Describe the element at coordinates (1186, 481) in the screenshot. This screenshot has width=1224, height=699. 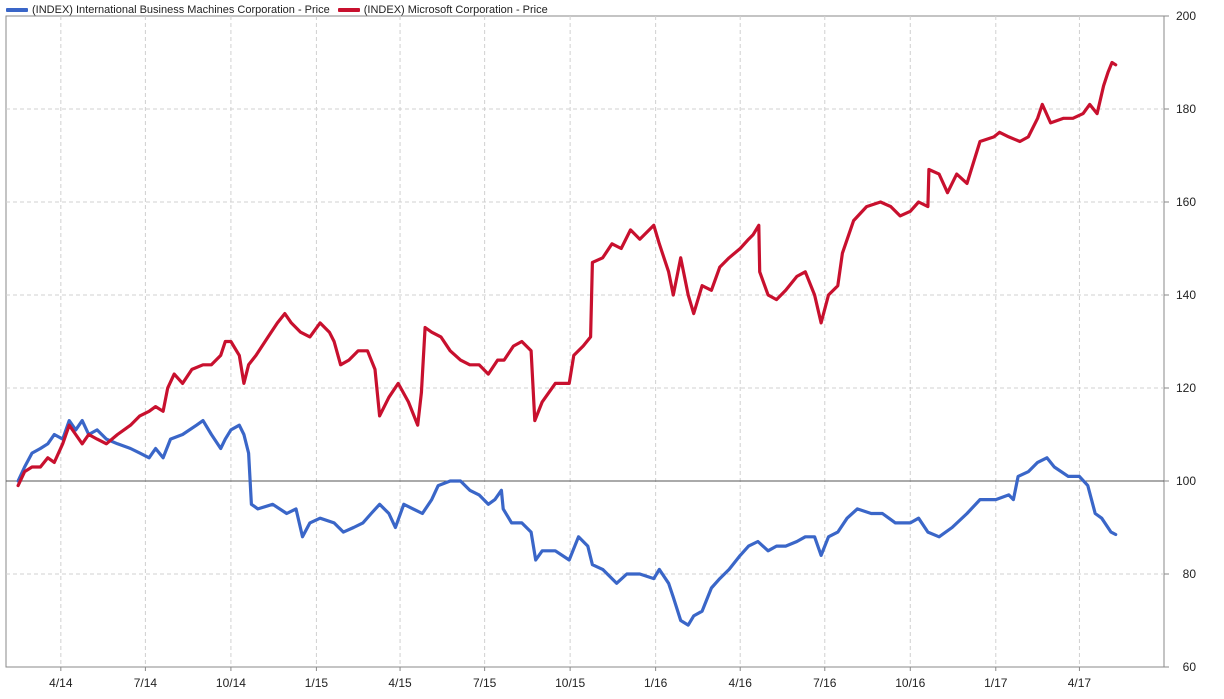
I see `y-tick-label: 100` at that location.